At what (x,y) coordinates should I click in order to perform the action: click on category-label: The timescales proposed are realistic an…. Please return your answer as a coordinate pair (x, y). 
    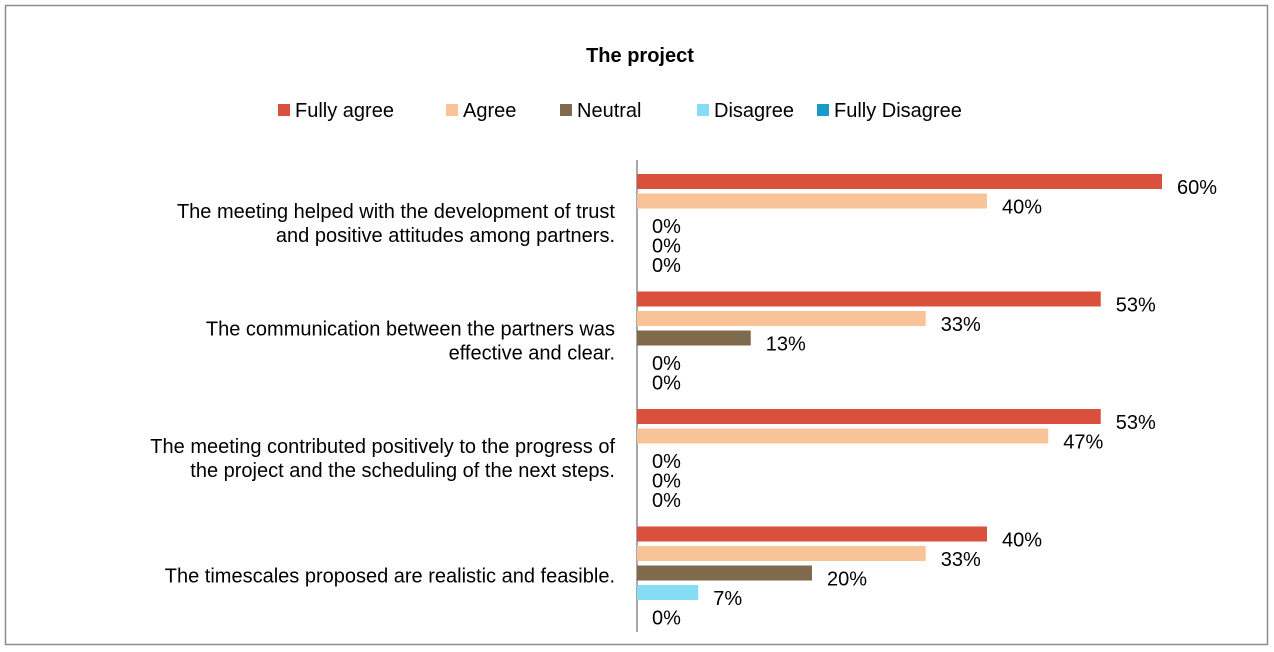
    Looking at the image, I should click on (390, 576).